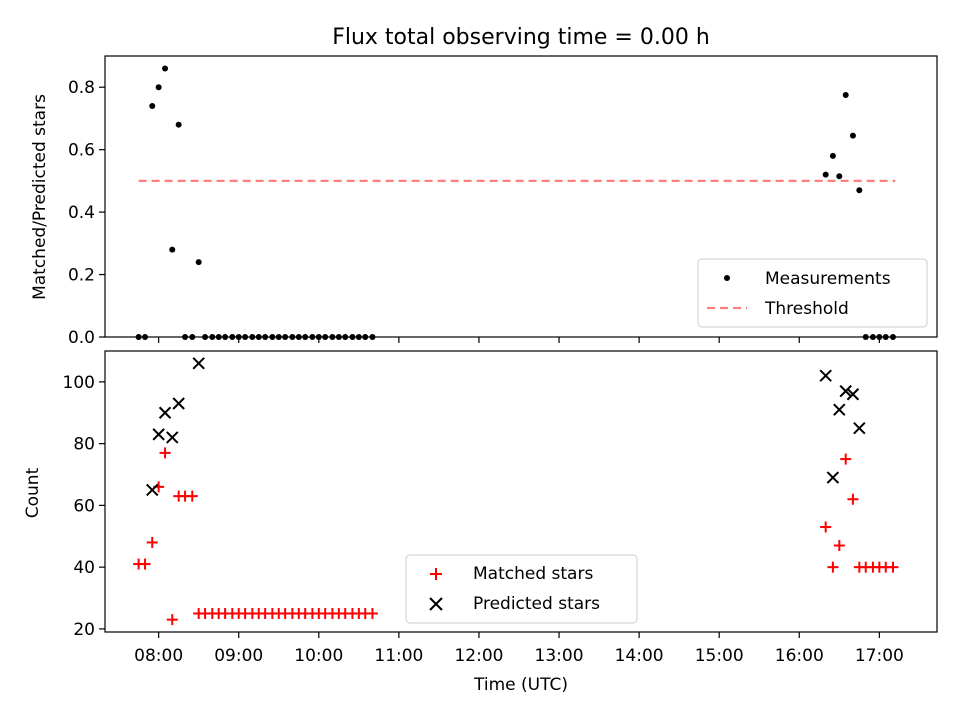  What do you see at coordinates (398, 656) in the screenshot?
I see `x-tick-label: 11:00` at bounding box center [398, 656].